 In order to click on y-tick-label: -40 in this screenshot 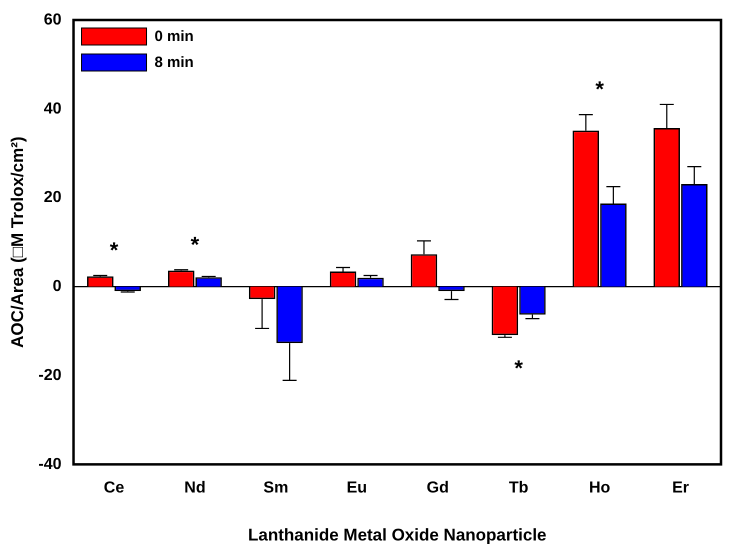, I will do `click(50, 464)`.